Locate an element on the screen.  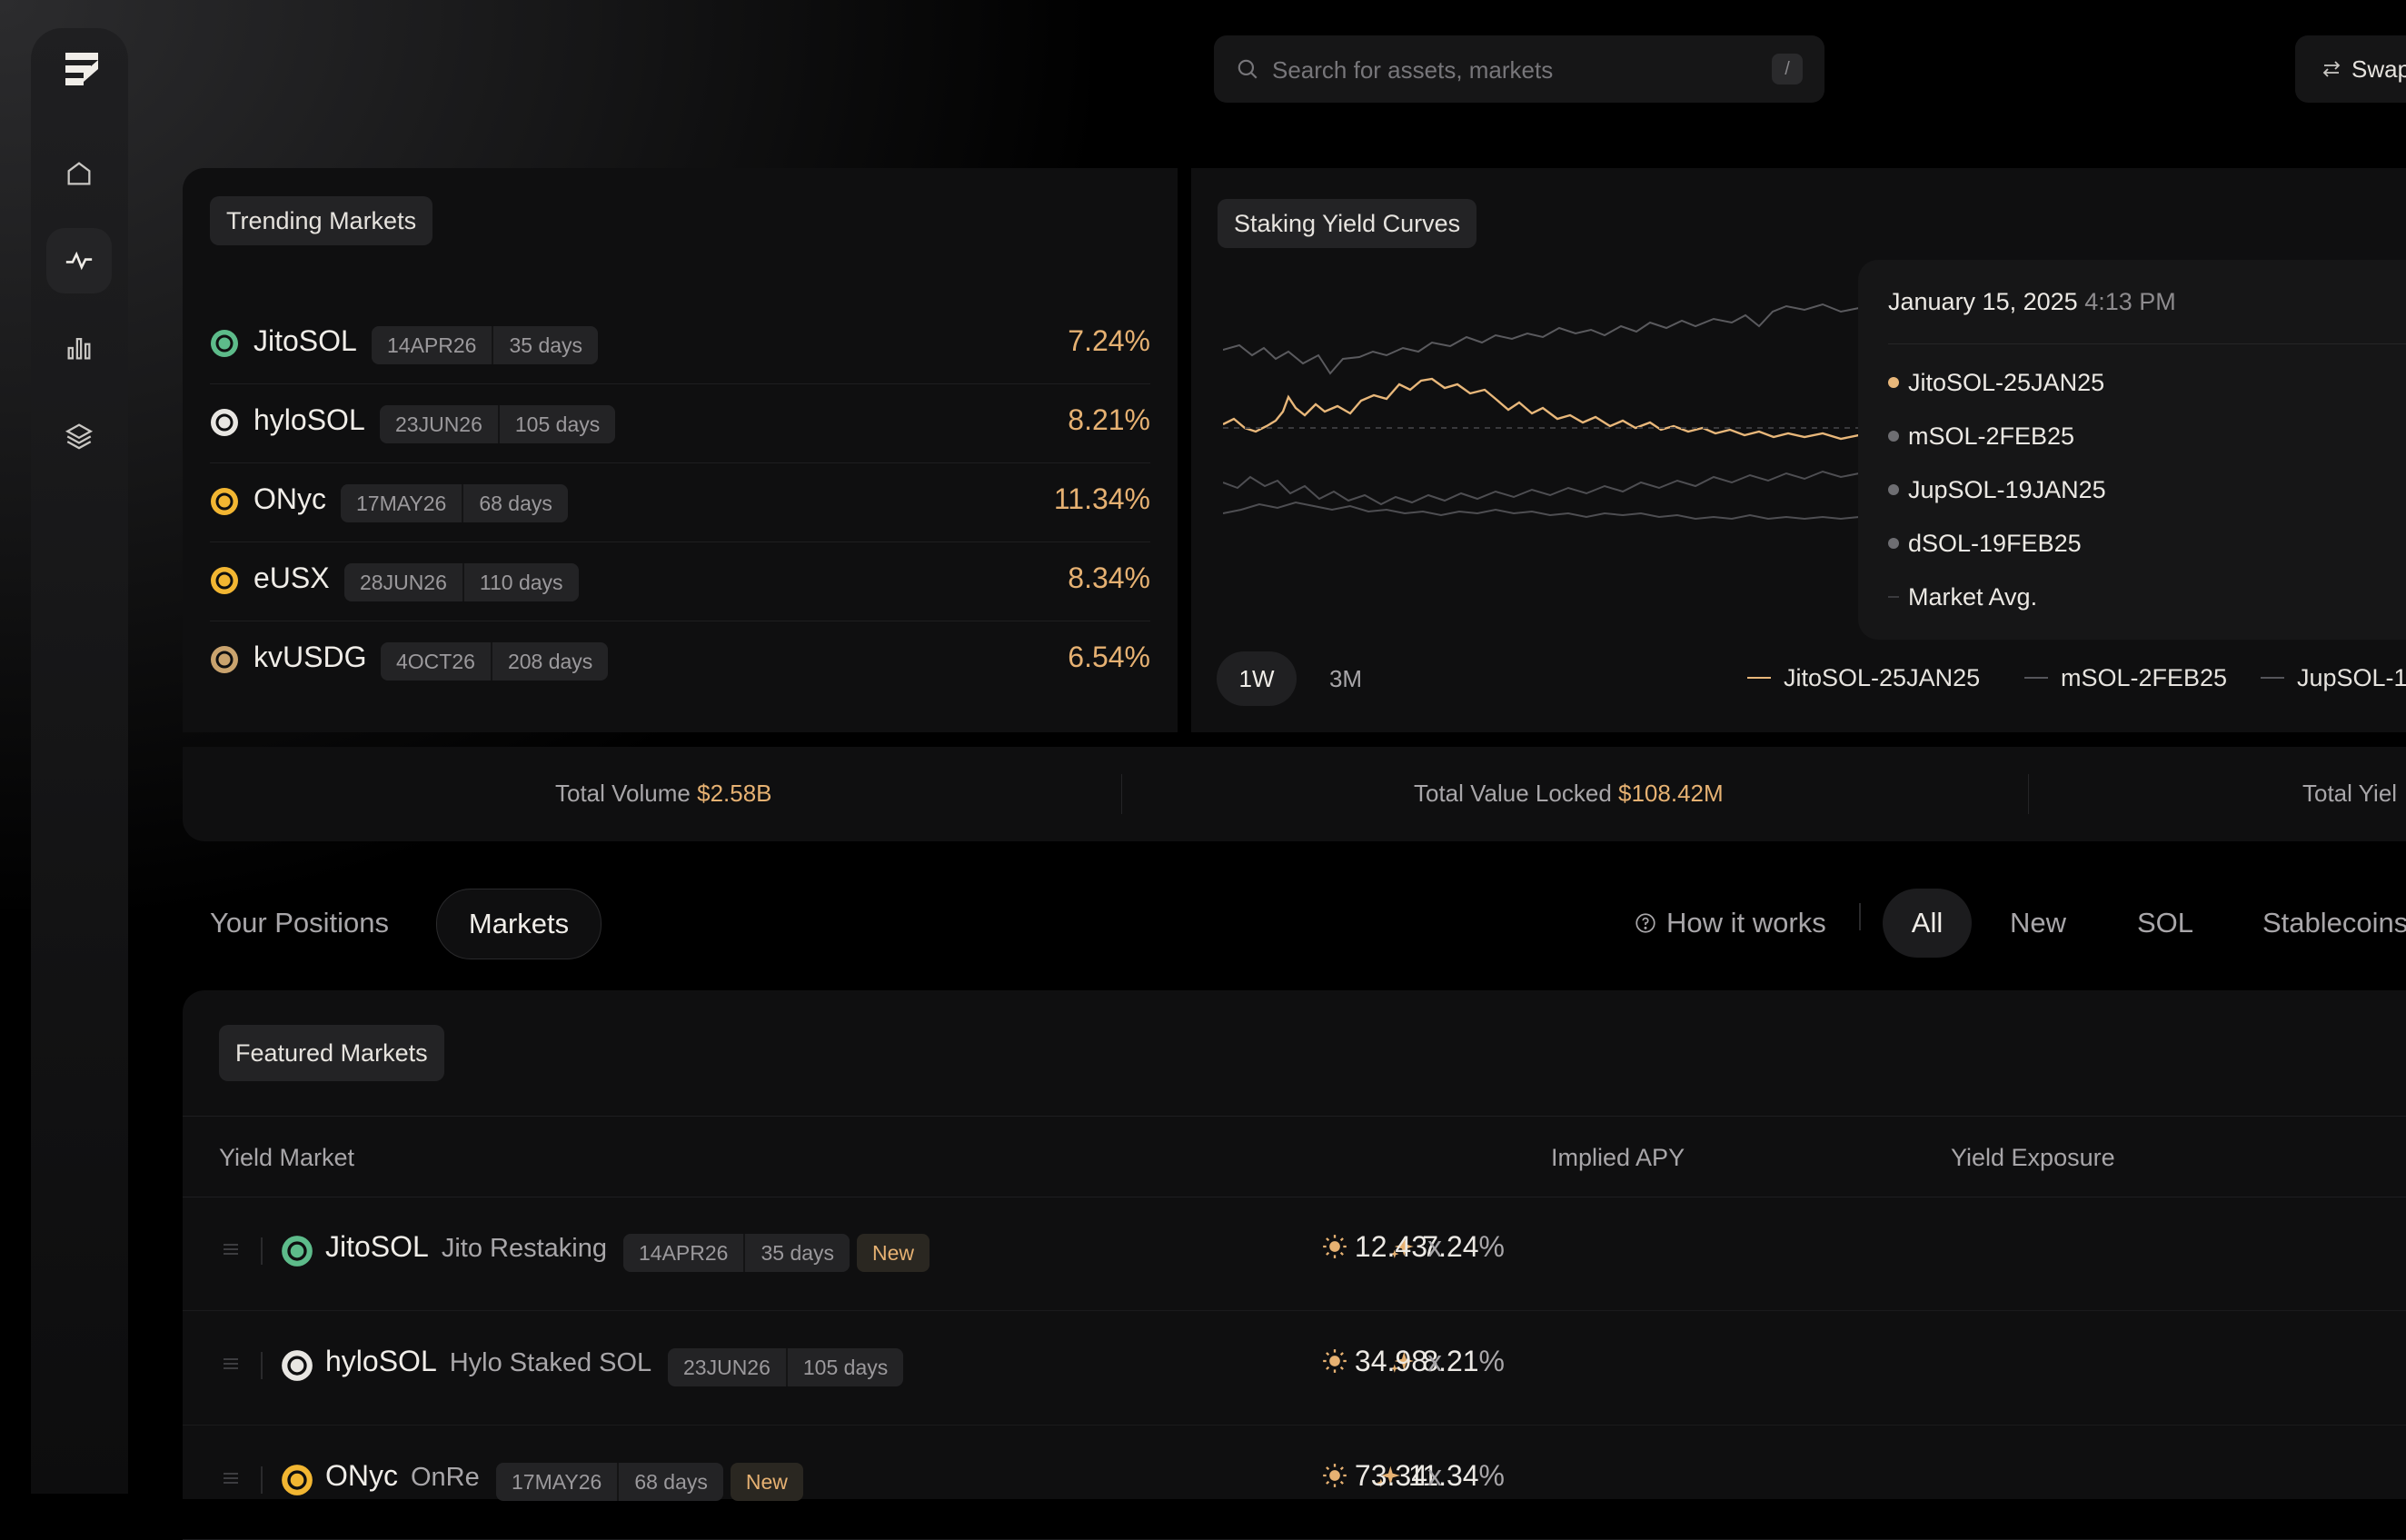
legend-label: JitoSOL-25JAN25 is located at coordinates (1882, 677).